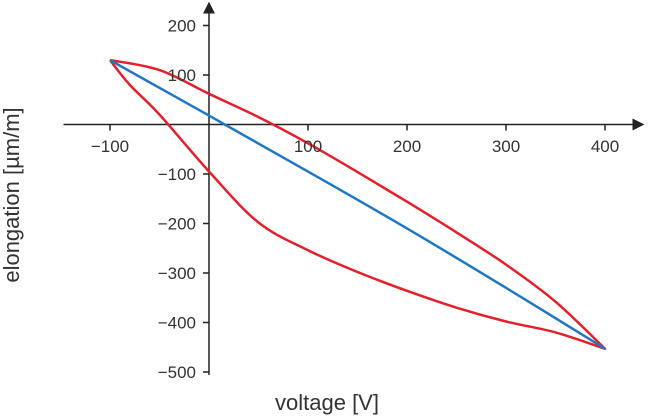 Image resolution: width=650 pixels, height=417 pixels. What do you see at coordinates (605, 146) in the screenshot?
I see `x-tick-label: 400` at bounding box center [605, 146].